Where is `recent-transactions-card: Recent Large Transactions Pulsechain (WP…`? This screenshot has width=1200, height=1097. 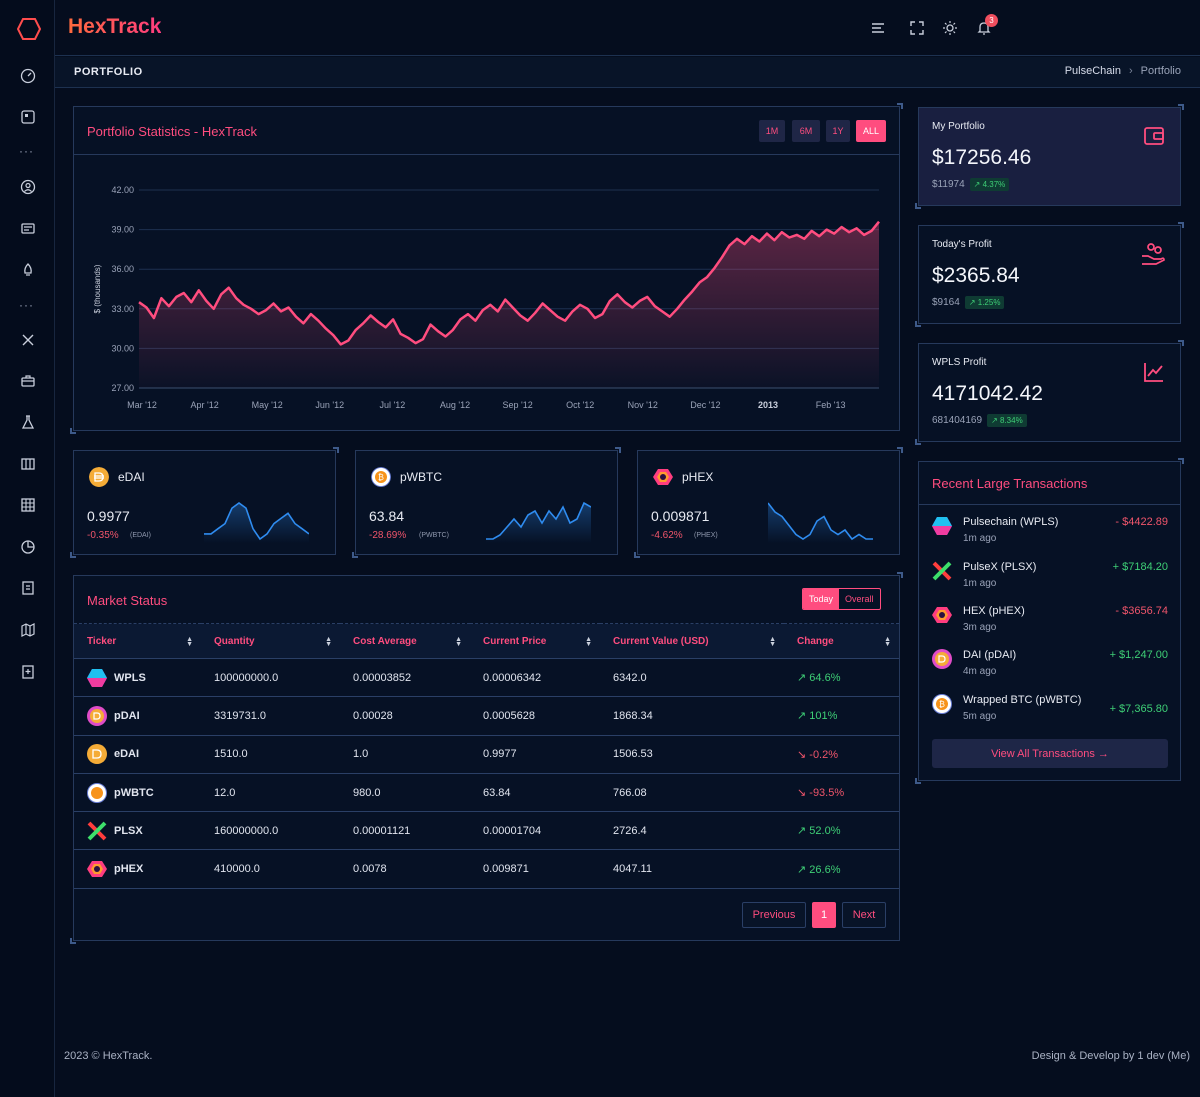
recent-transactions-card: Recent Large Transactions Pulsechain (WP… is located at coordinates (1049, 621).